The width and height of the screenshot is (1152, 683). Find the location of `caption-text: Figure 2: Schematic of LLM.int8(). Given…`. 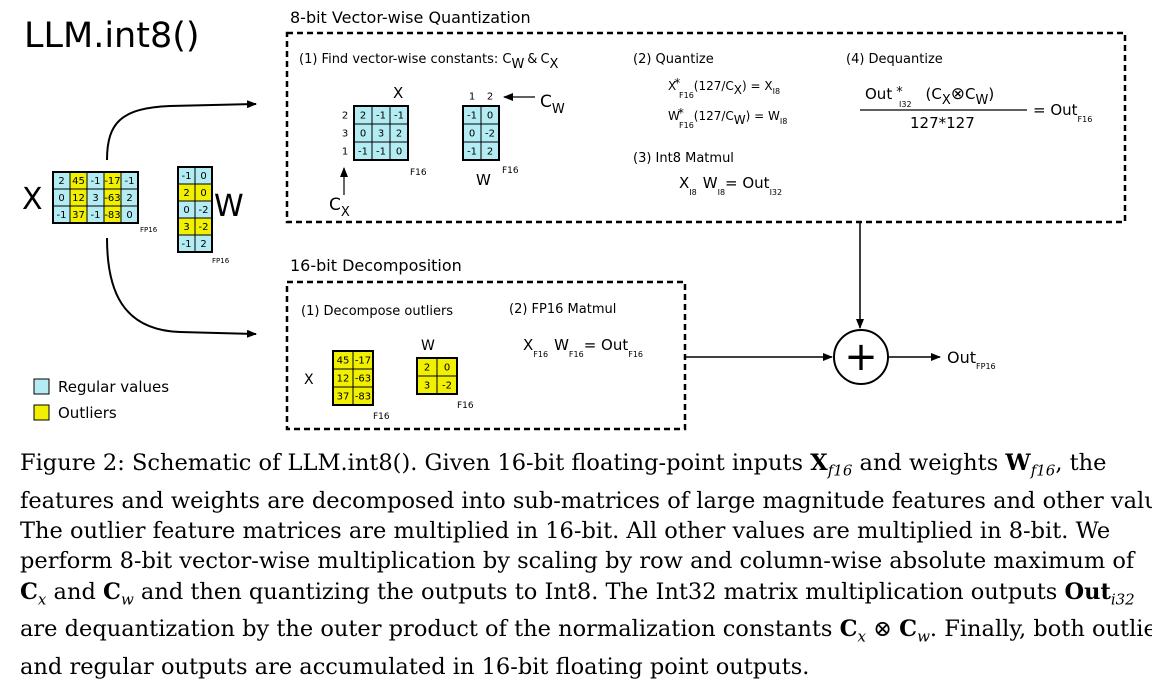

caption-text: Figure 2: Schematic of LLM.int8(). Given… is located at coordinates (415, 463).